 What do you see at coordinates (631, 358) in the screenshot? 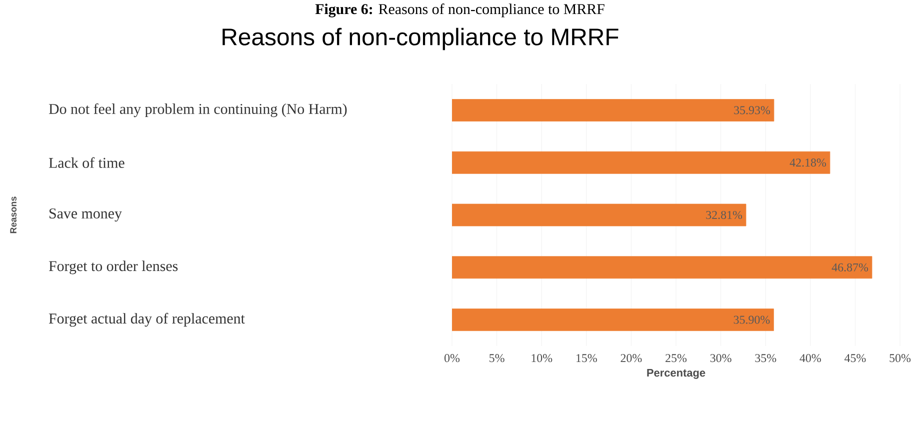
I see `x-tick-label: 20%` at bounding box center [631, 358].